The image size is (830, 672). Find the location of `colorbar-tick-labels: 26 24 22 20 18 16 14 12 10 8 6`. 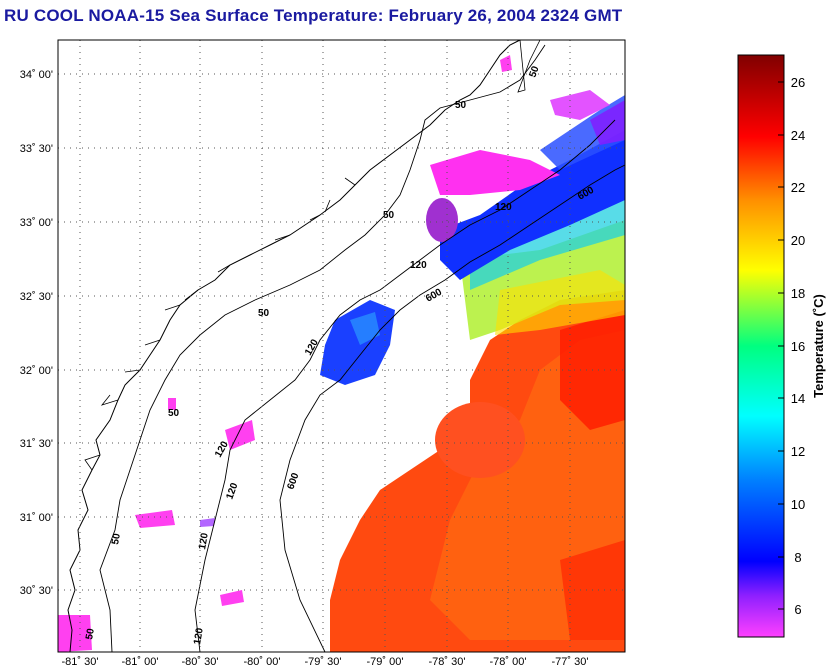

colorbar-tick-labels: 26 24 22 20 18 16 14 12 10 8 6 is located at coordinates (798, 346).